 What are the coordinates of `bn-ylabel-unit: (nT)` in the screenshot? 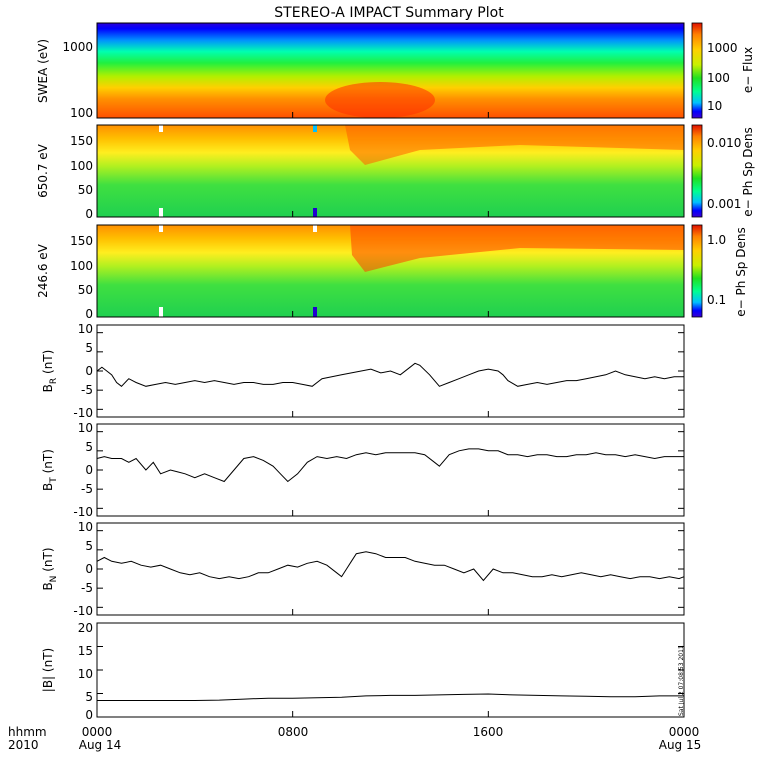 It's located at (48, 559).